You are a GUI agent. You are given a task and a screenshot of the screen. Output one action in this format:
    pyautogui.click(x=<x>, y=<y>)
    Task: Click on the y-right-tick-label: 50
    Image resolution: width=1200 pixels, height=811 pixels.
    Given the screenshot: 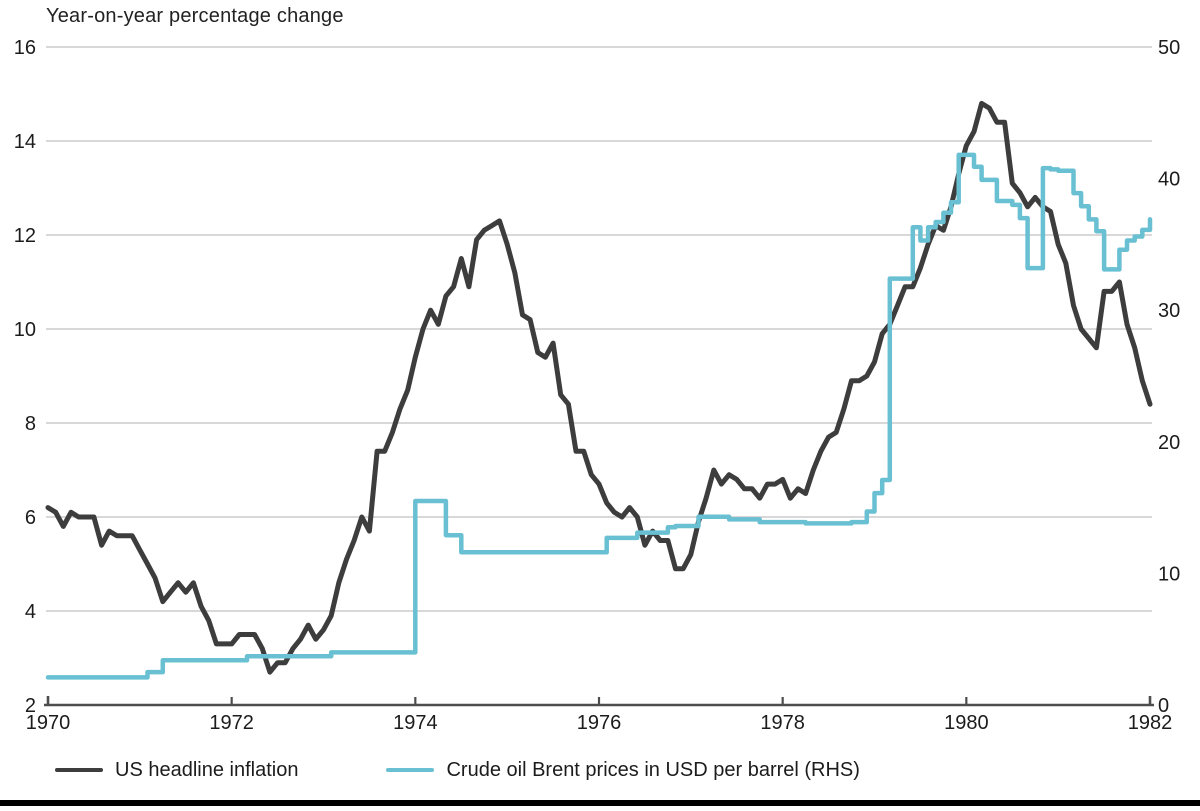 What is the action you would take?
    pyautogui.click(x=1169, y=48)
    